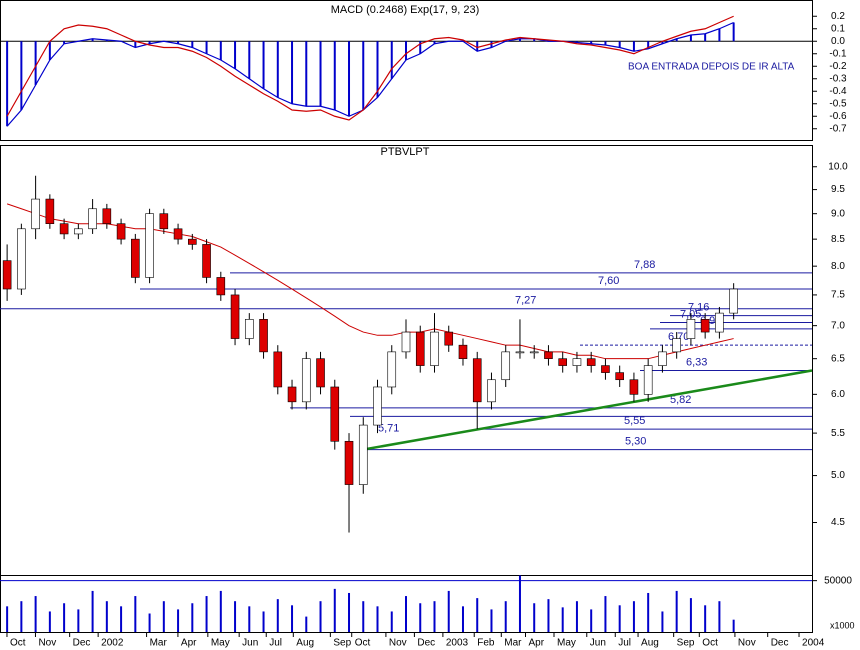 This screenshot has height=650, width=860. What do you see at coordinates (525, 301) in the screenshot?
I see `level-label: 7,27` at bounding box center [525, 301].